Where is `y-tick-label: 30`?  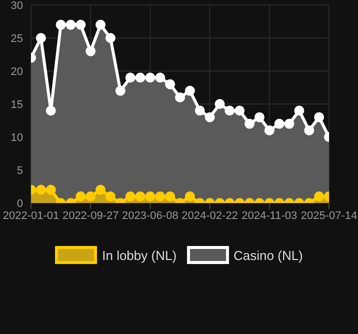 y-tick-label: 30 is located at coordinates (16, 6).